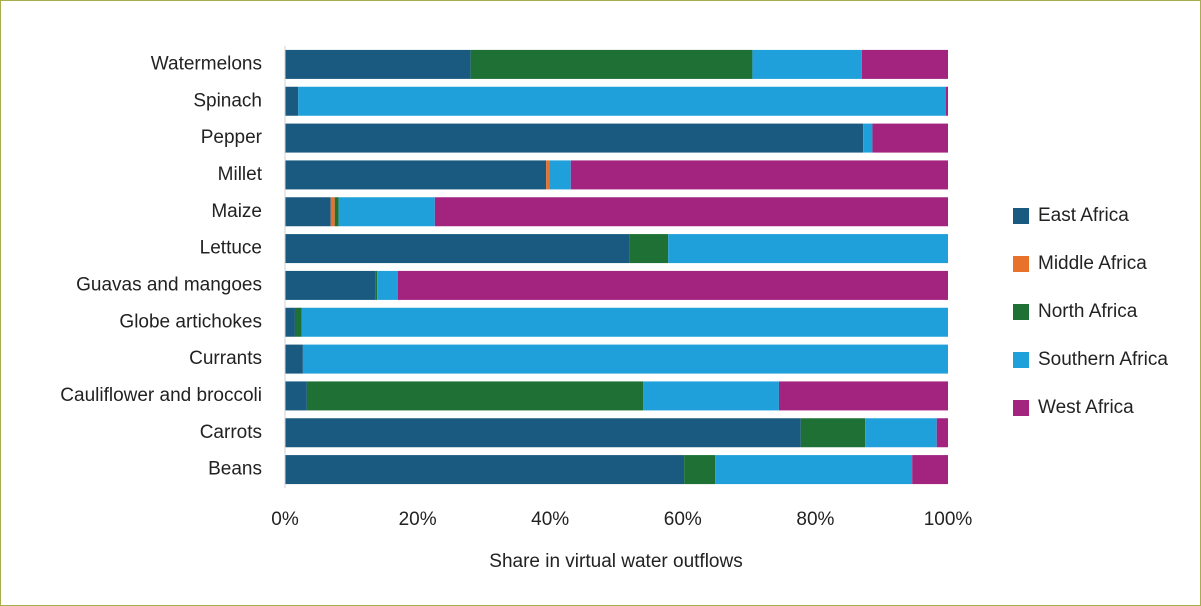 This screenshot has height=606, width=1201. What do you see at coordinates (418, 519) in the screenshot?
I see `x-tick-label: 20%` at bounding box center [418, 519].